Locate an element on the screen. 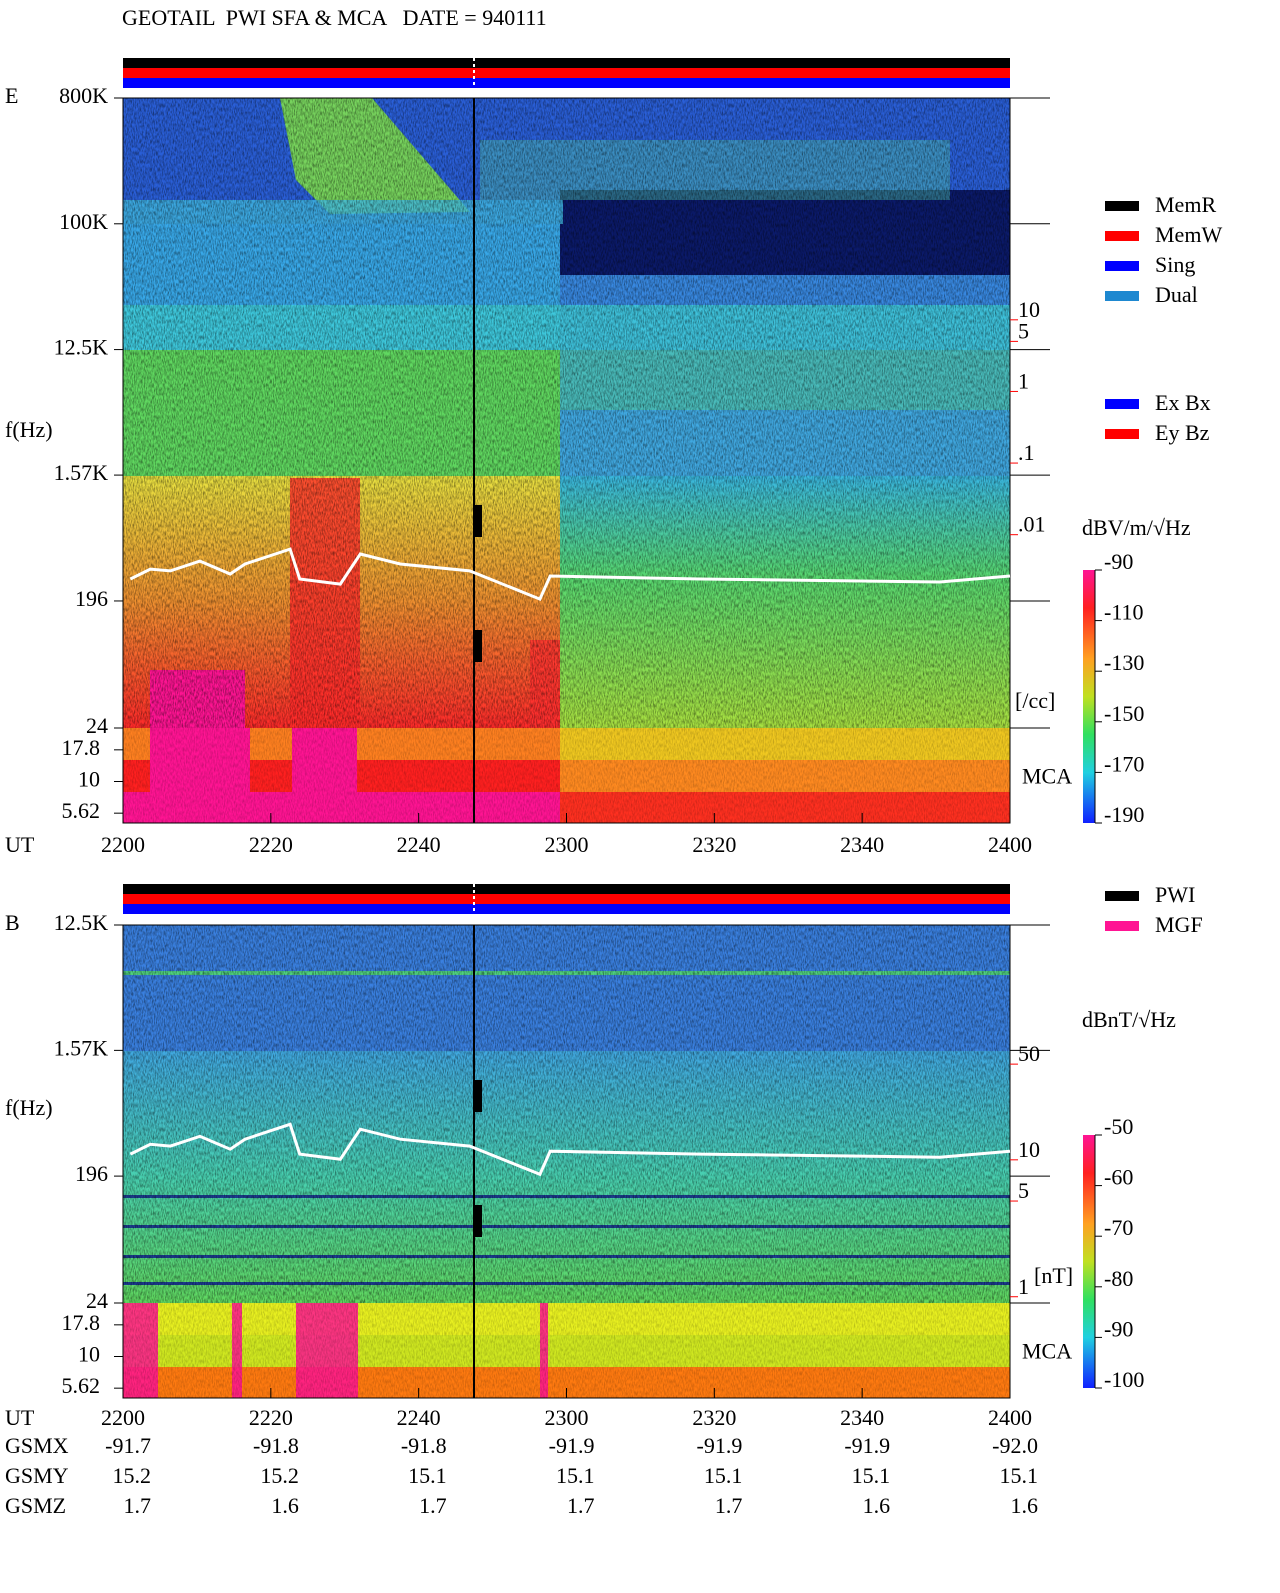 The image size is (1280, 1593). legend-label: MGF is located at coordinates (1179, 924).